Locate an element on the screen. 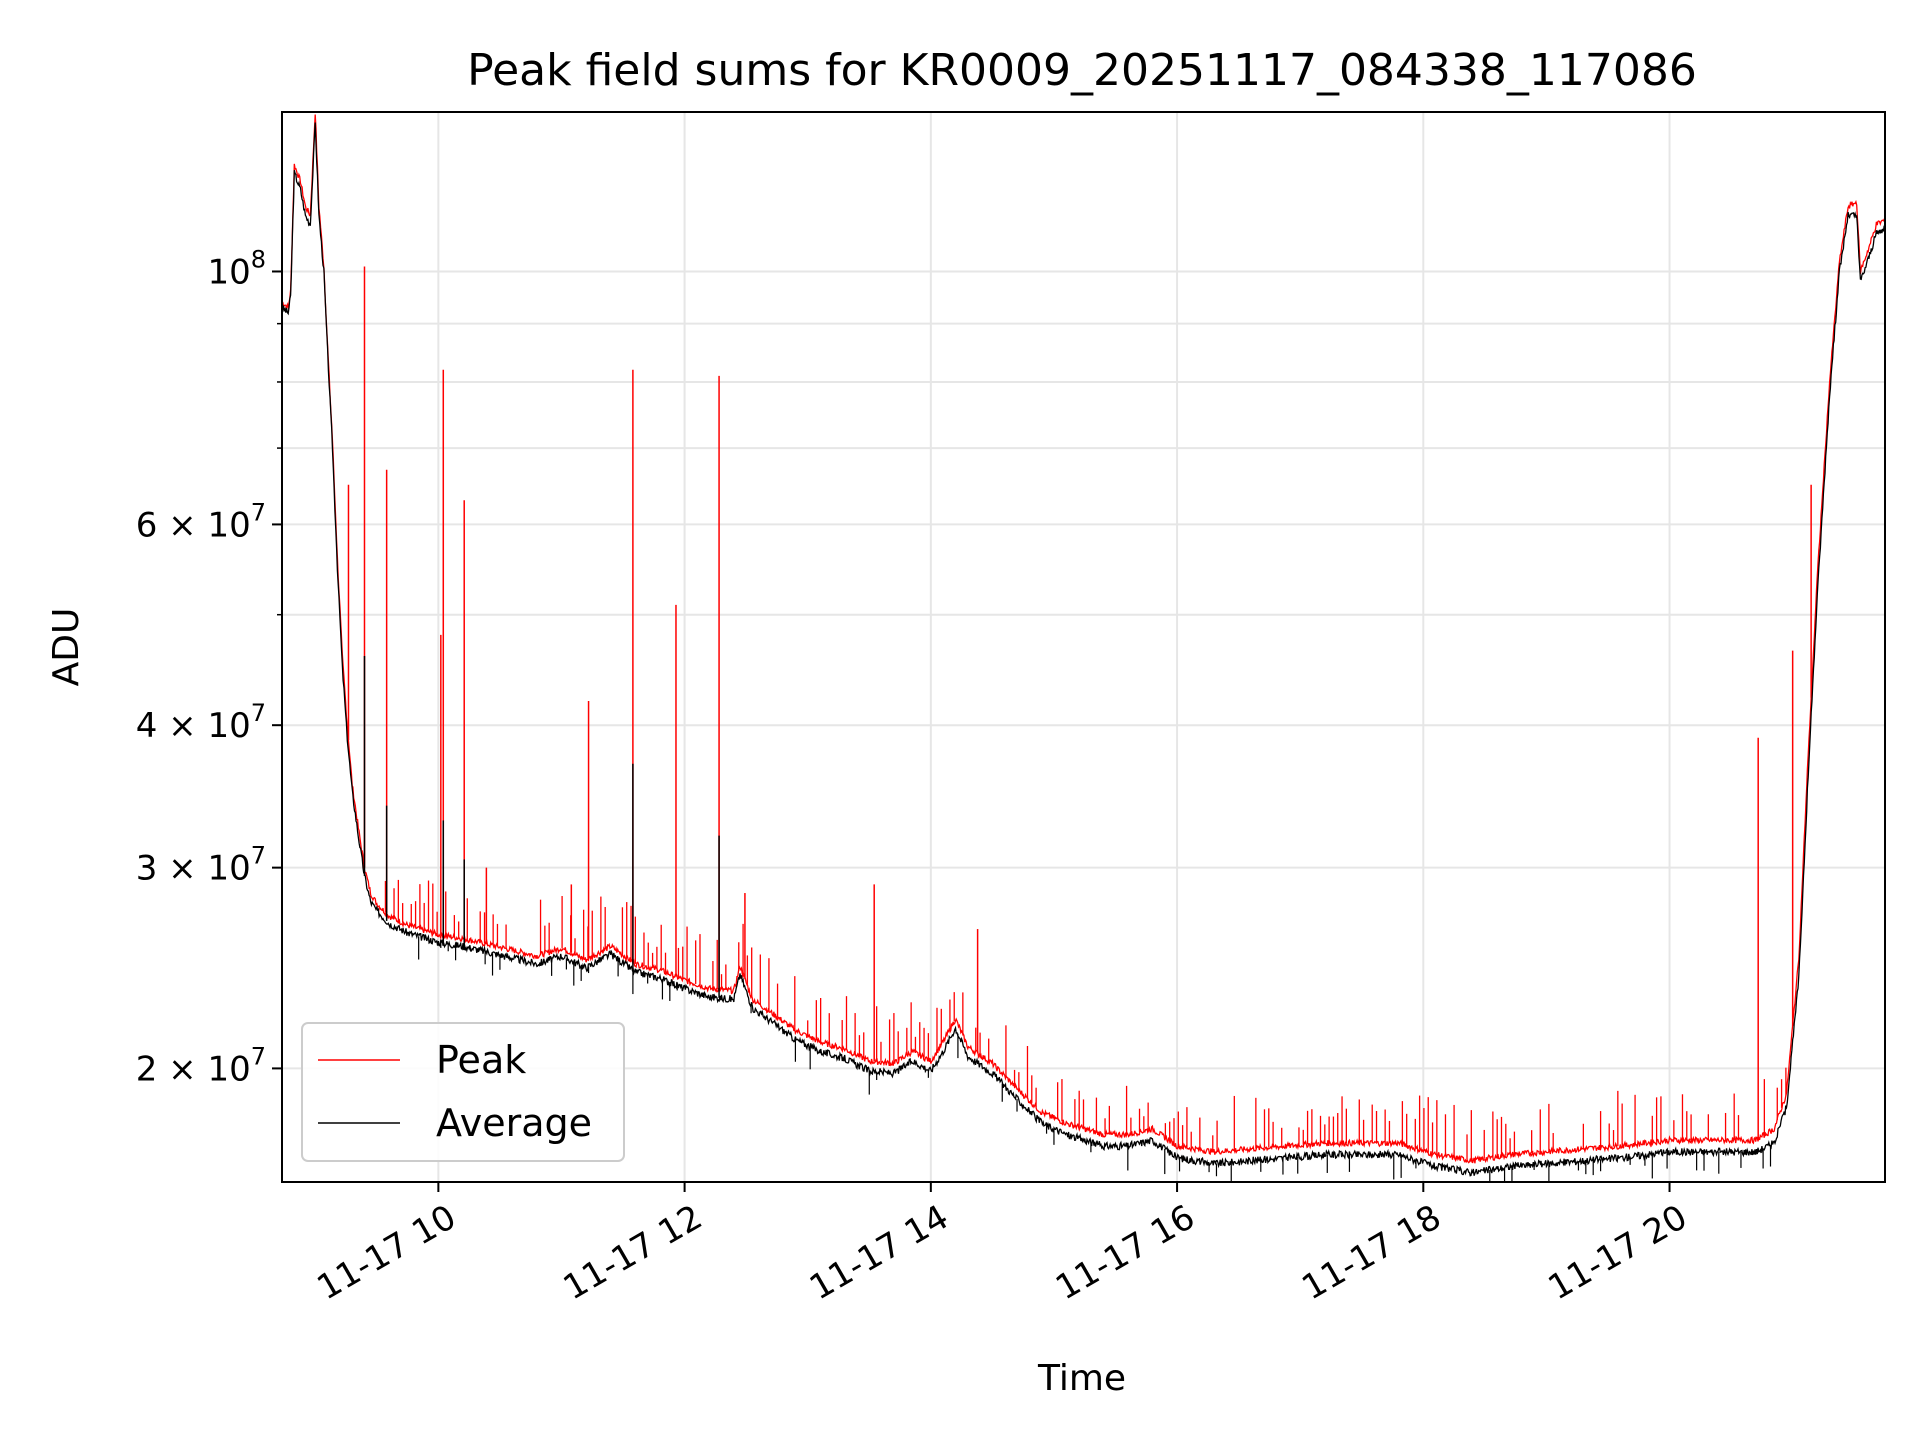  y-tick-base: 3 × 10 is located at coordinates (193, 869).